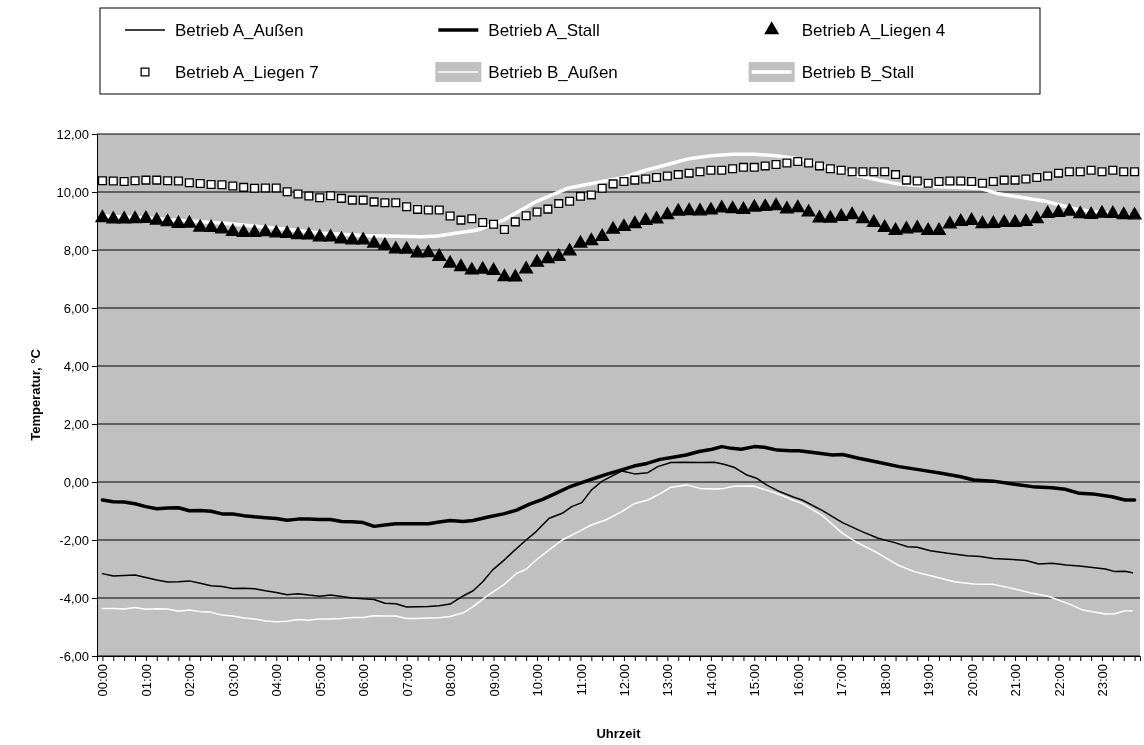 The image size is (1144, 745). I want to click on x-tick-label: 17:00, so click(842, 680).